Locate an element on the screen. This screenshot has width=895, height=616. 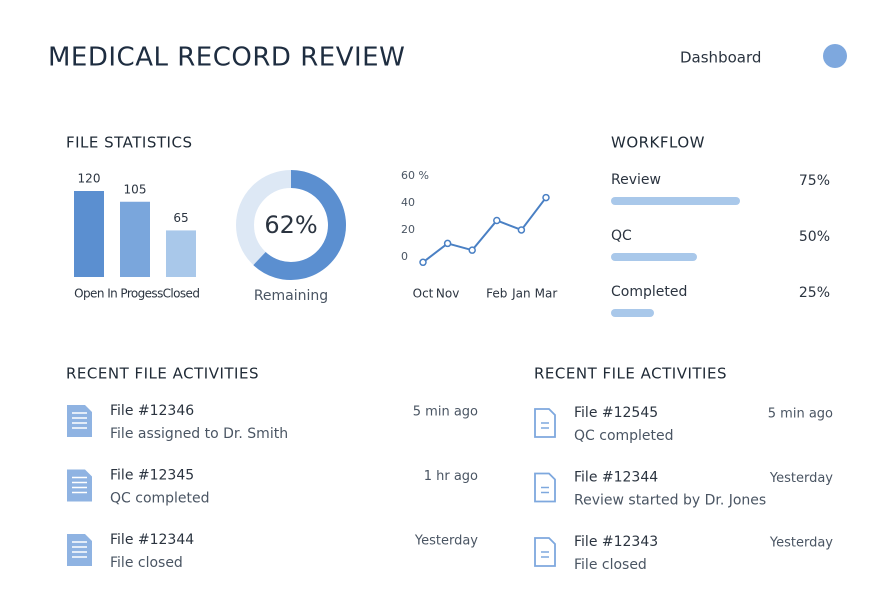
workflow-label: Review is located at coordinates (636, 180).